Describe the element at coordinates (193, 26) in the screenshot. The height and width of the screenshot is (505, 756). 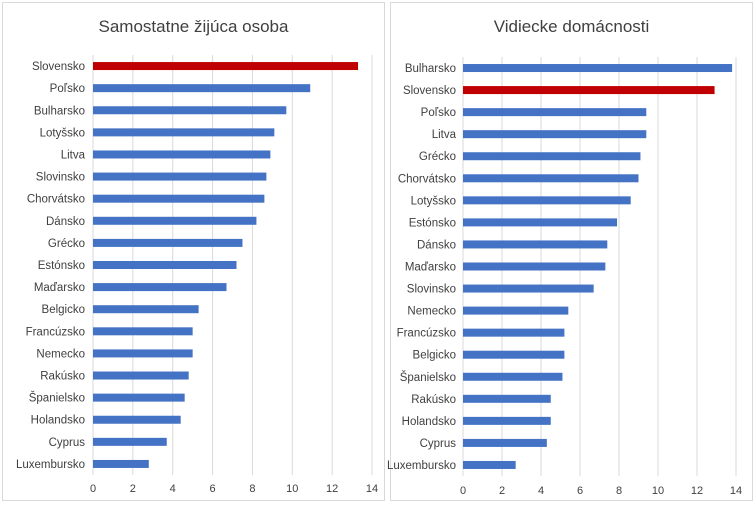
I see `chart-title-left: Samostatne žijúca osoba` at that location.